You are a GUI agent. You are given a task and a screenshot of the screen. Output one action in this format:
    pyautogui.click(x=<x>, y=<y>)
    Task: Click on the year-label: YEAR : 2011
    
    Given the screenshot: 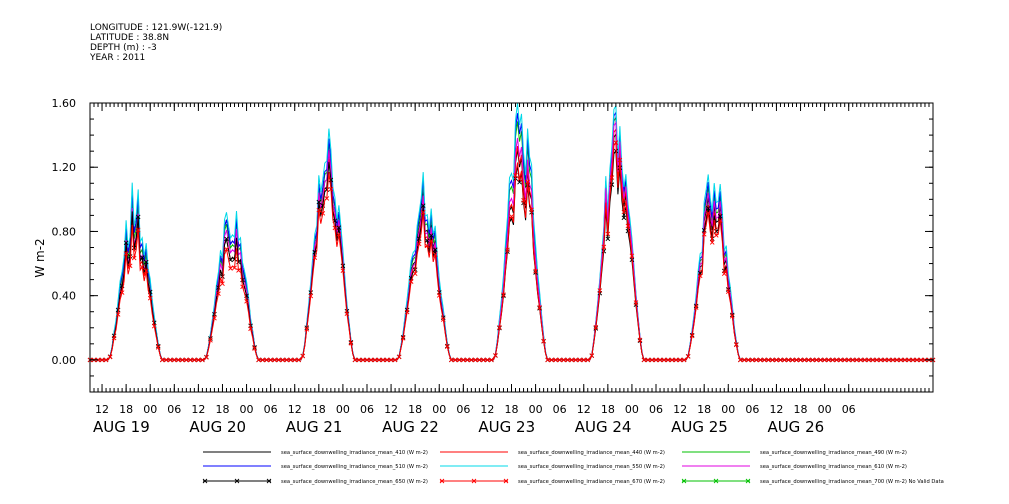 What is the action you would take?
    pyautogui.click(x=117, y=58)
    